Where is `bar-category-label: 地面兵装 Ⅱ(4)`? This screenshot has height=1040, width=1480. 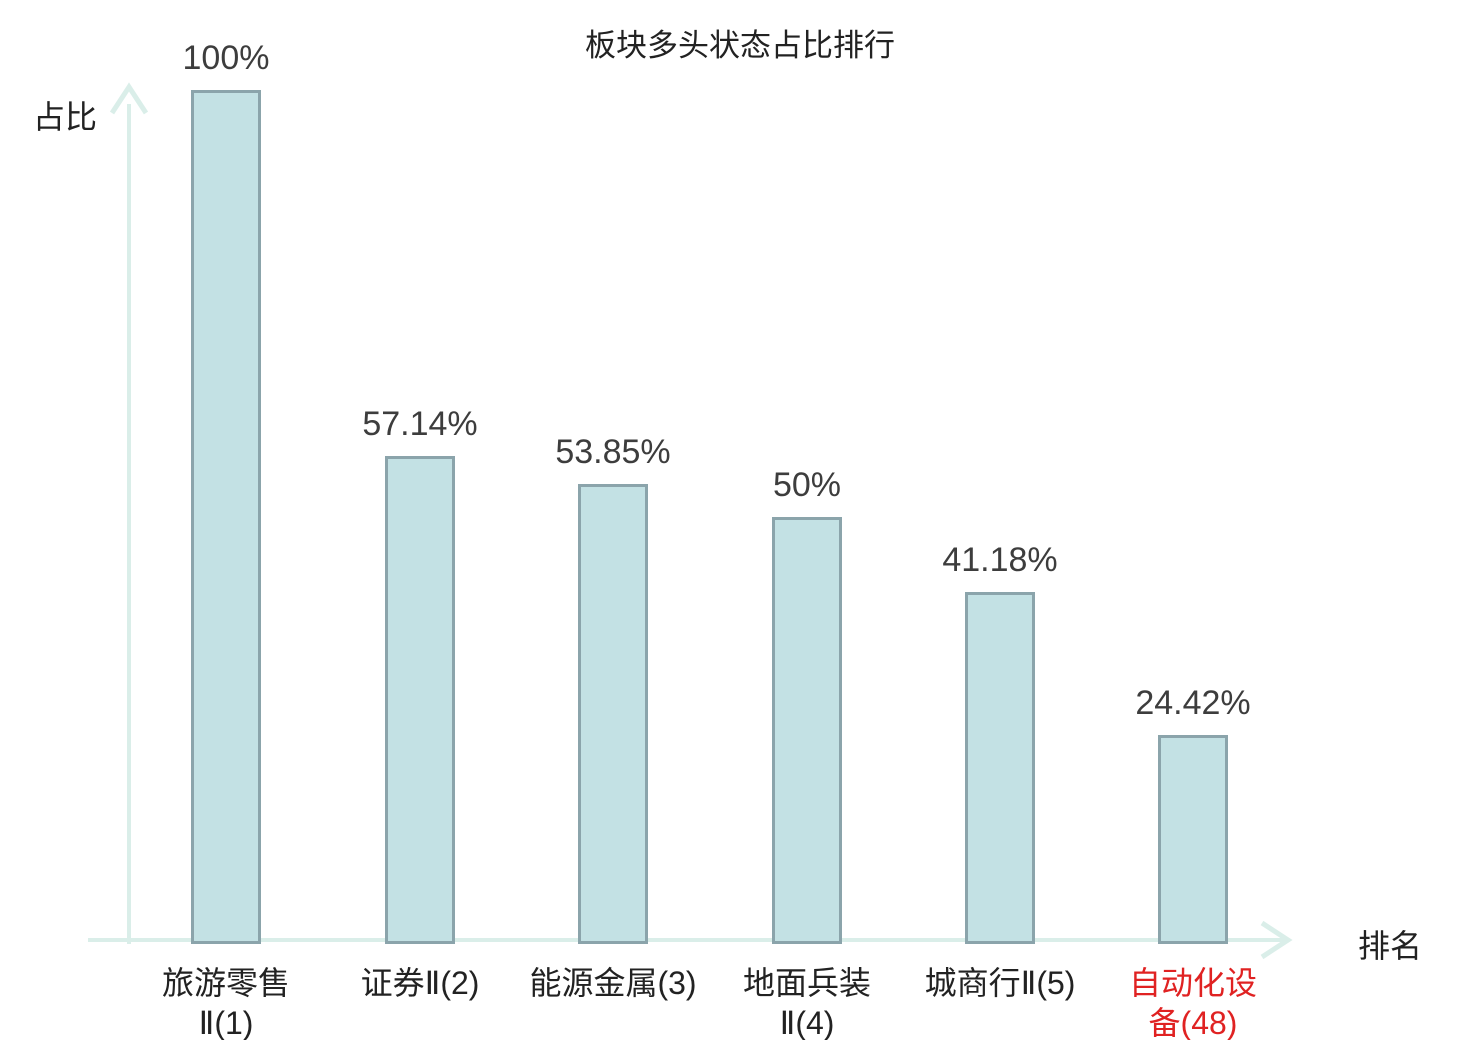
bar-category-label: 地面兵装 Ⅱ(4) is located at coordinates (807, 1002).